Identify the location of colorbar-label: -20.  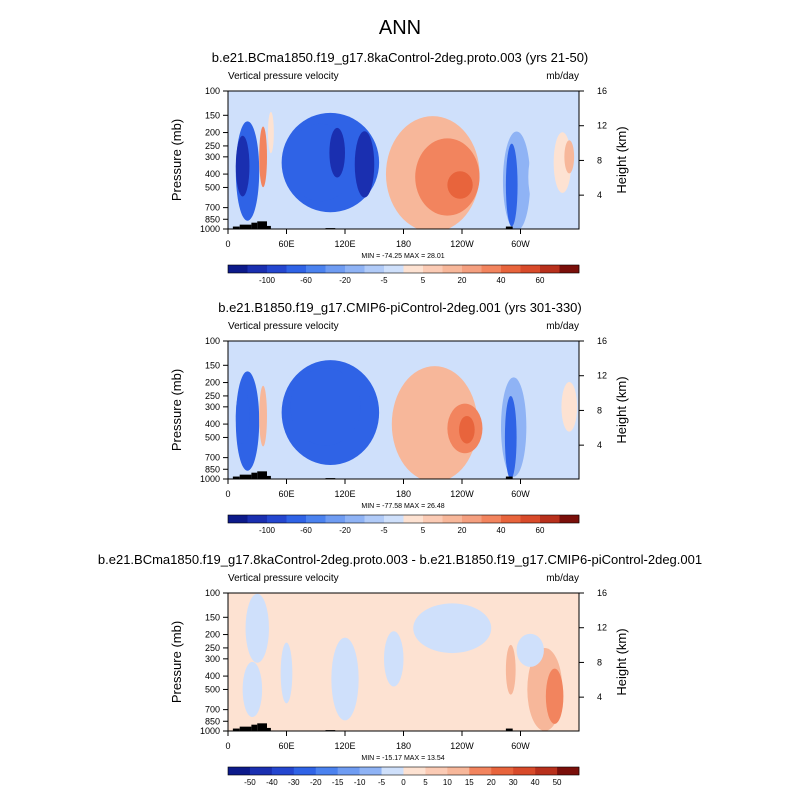
(345, 280).